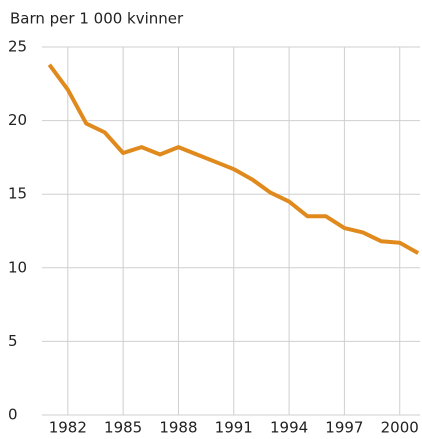 This screenshot has width=422, height=439. What do you see at coordinates (289, 428) in the screenshot?
I see `x-tick-label: 1994` at bounding box center [289, 428].